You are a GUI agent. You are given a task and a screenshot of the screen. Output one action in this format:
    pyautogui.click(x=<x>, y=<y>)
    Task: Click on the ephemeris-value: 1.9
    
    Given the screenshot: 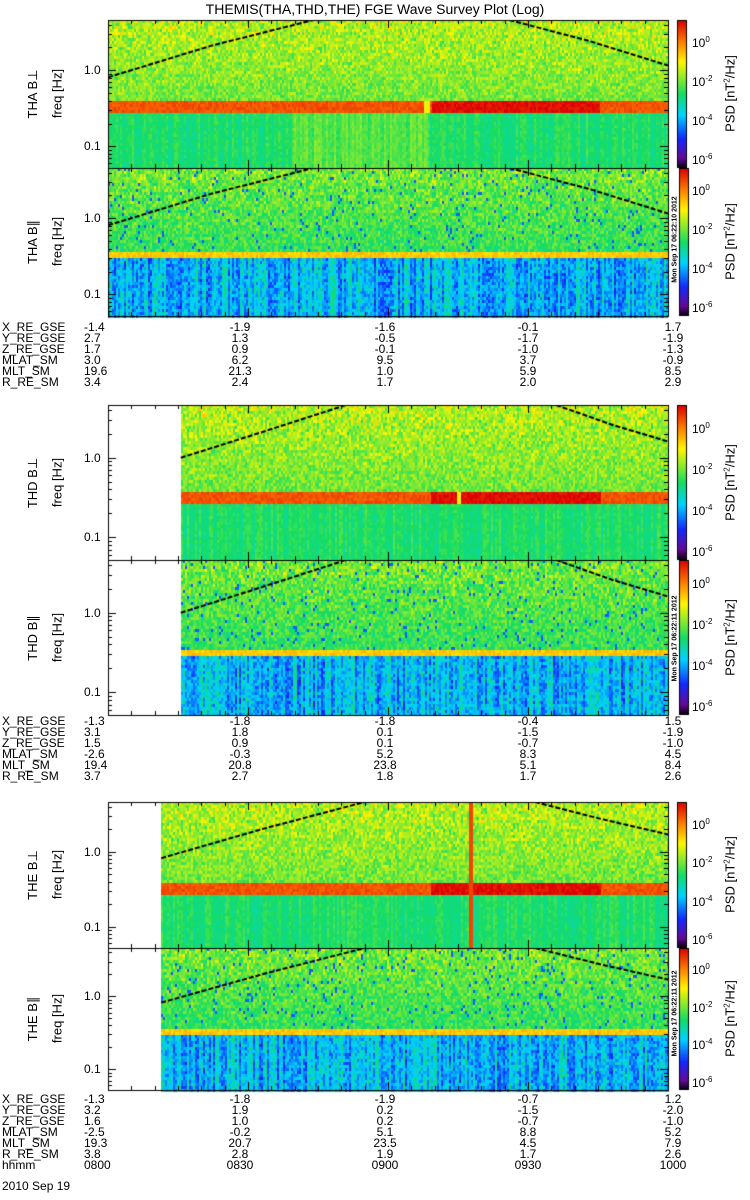 What is the action you would take?
    pyautogui.click(x=240, y=1110)
    